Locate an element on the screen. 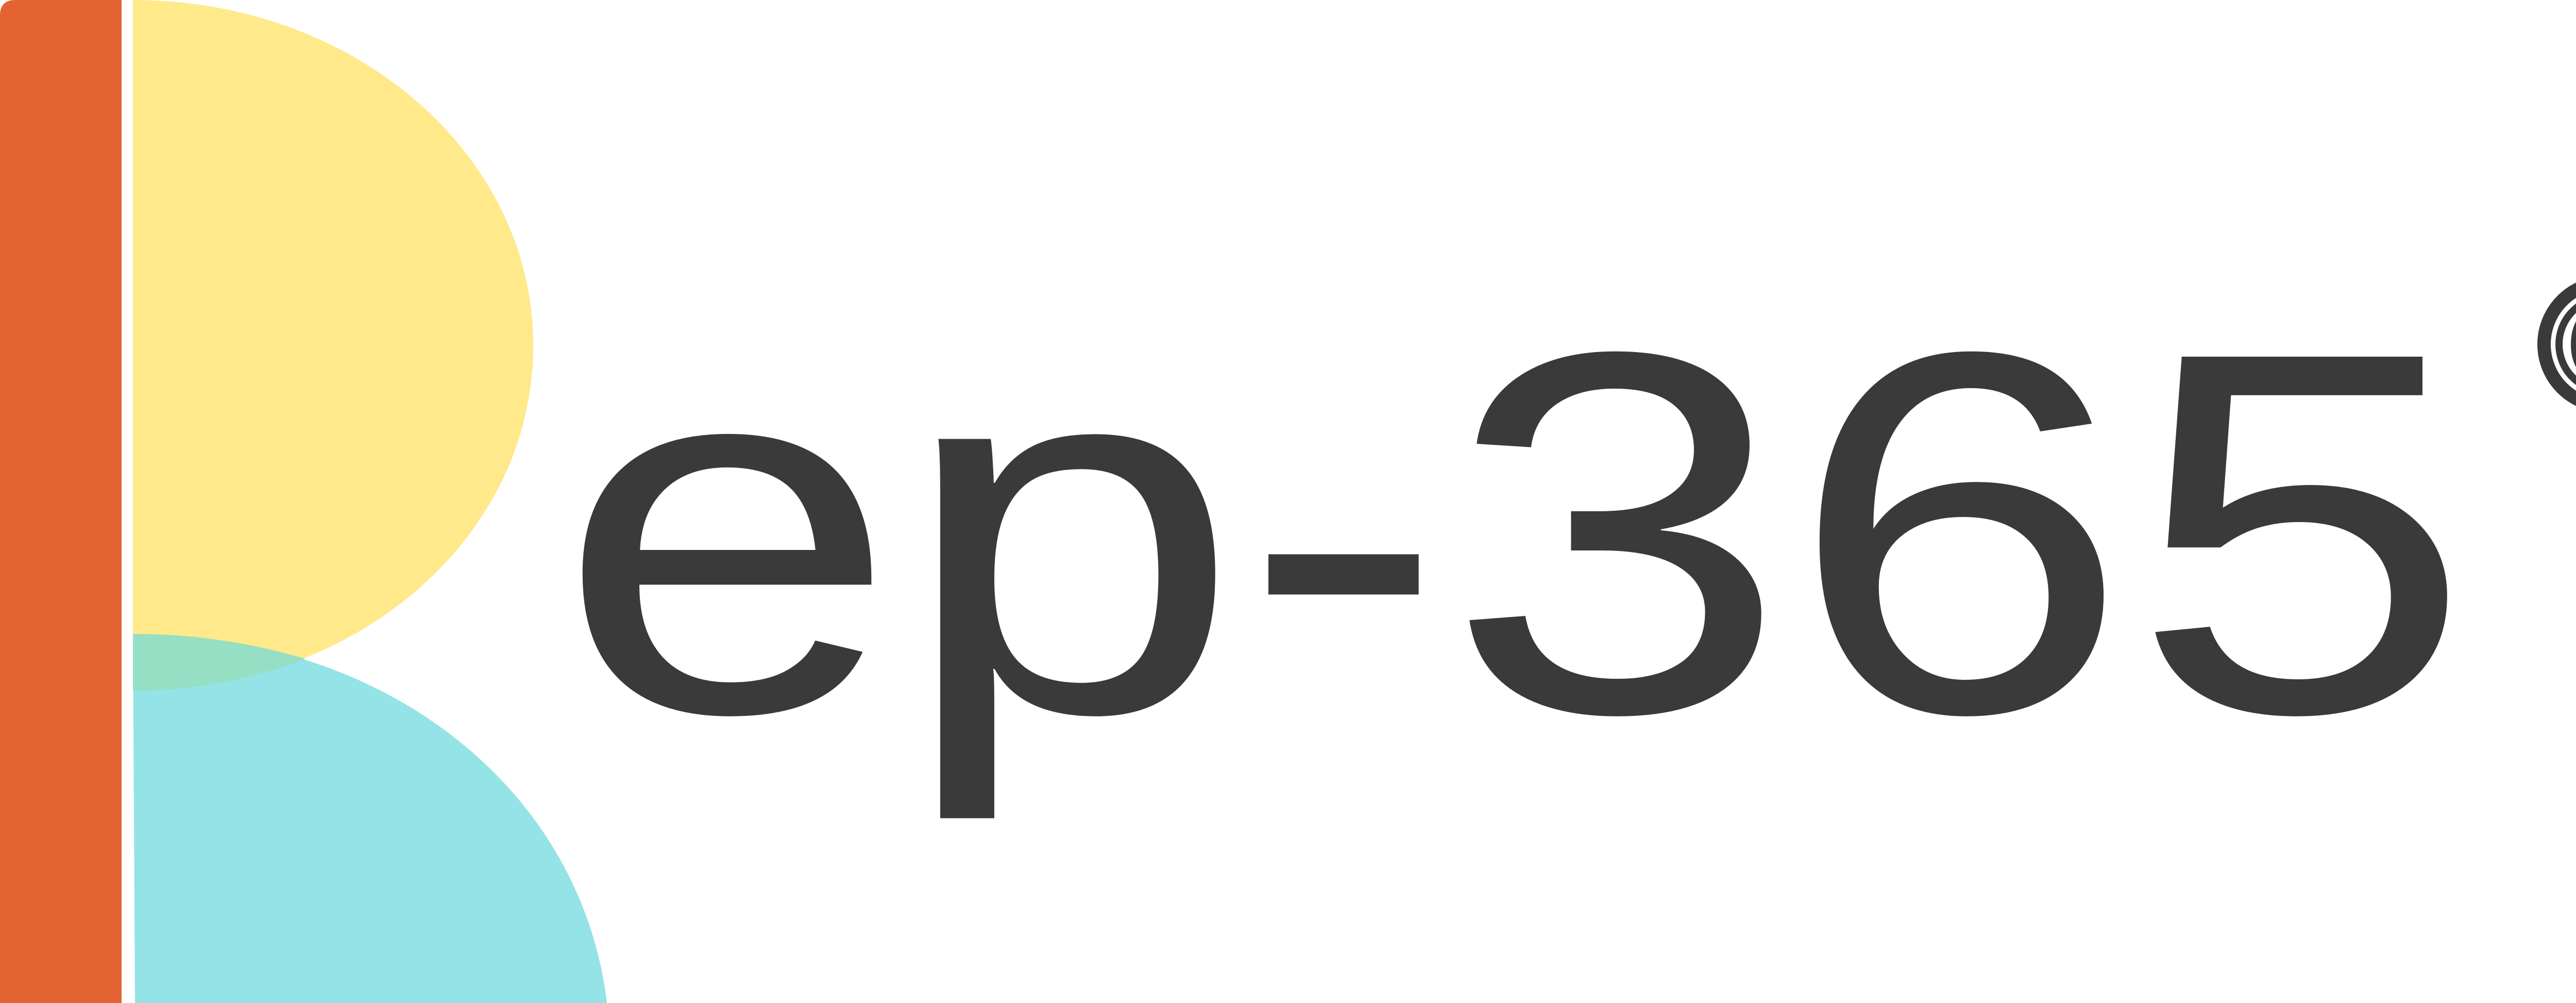 This screenshot has height=1003, width=2576. logo-r-bowl is located at coordinates (333, 345).